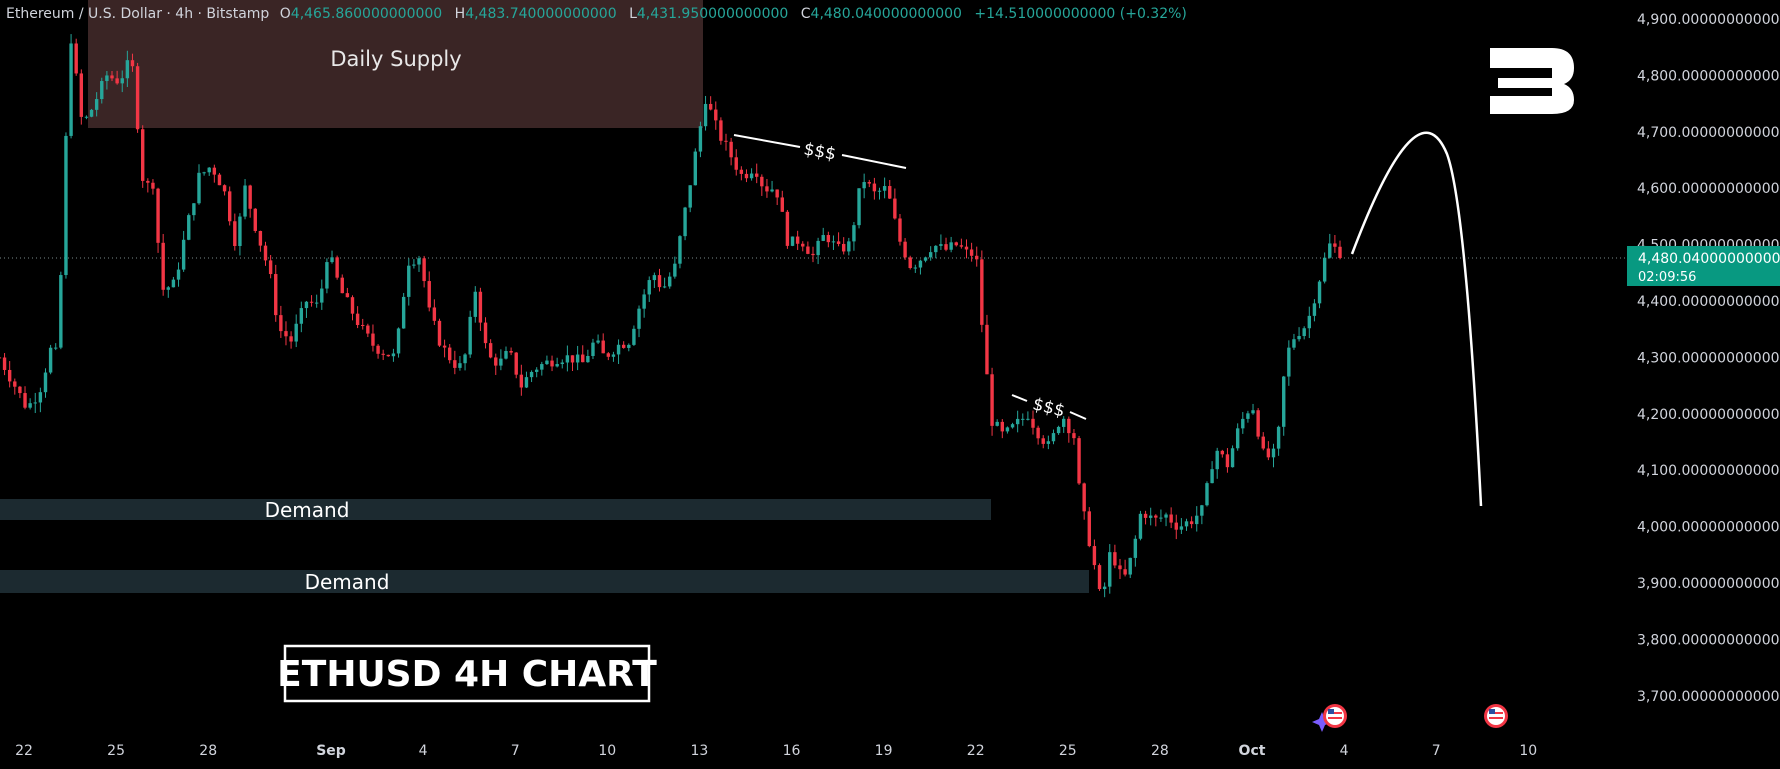 The height and width of the screenshot is (769, 1780). Describe the element at coordinates (1708, 584) in the screenshot. I see `price-axis-label: 3,900.000000000000` at that location.